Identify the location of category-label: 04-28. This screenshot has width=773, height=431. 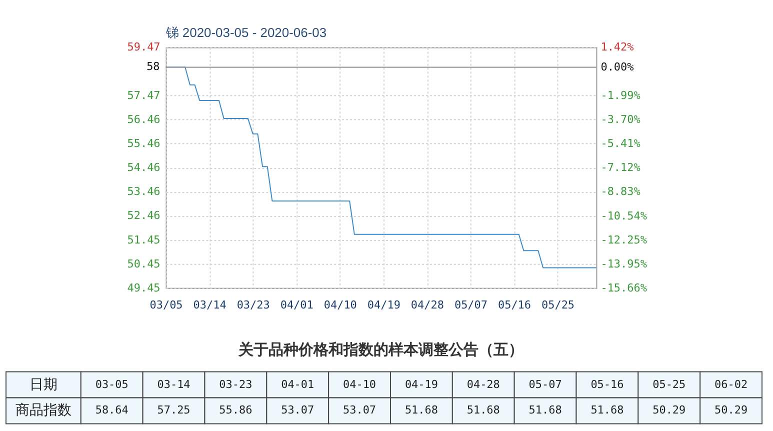
(483, 384).